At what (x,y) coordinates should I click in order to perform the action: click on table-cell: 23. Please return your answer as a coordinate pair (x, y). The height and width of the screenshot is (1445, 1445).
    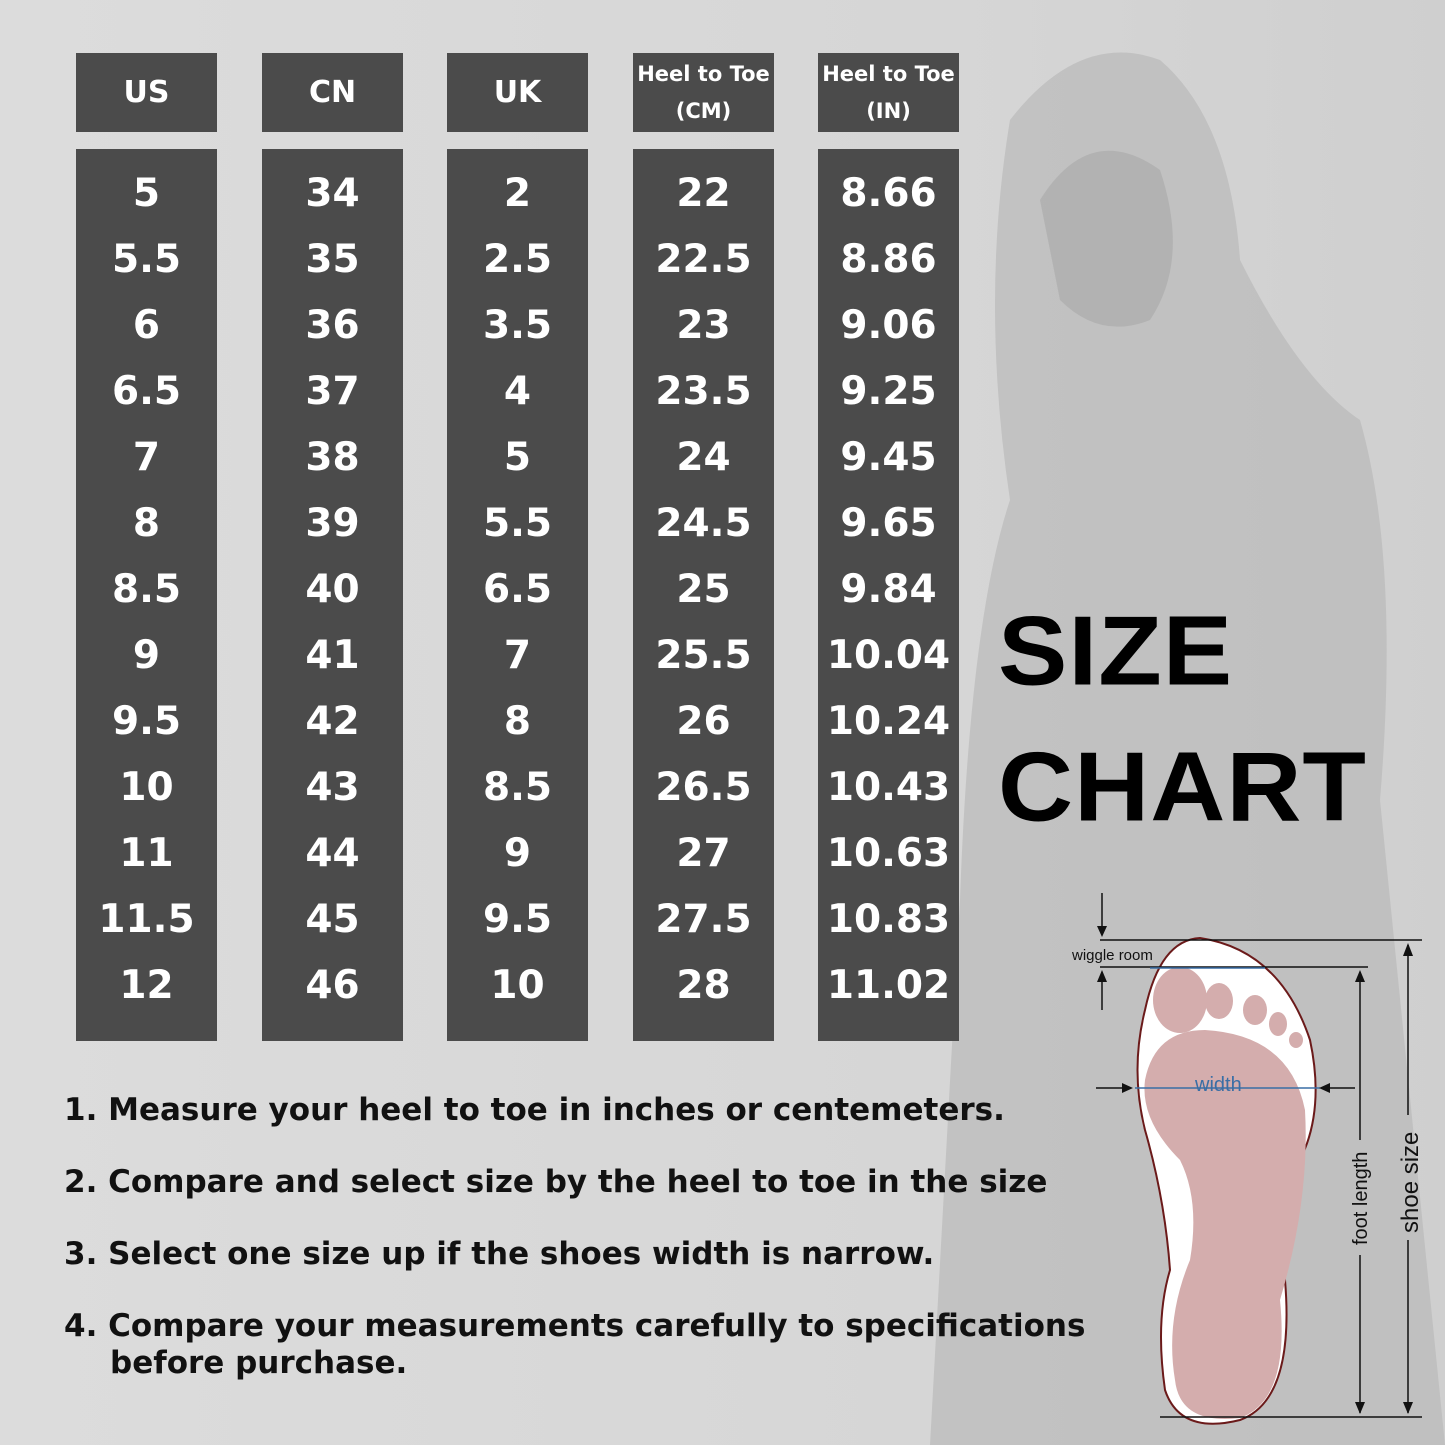
    Looking at the image, I should click on (703, 325).